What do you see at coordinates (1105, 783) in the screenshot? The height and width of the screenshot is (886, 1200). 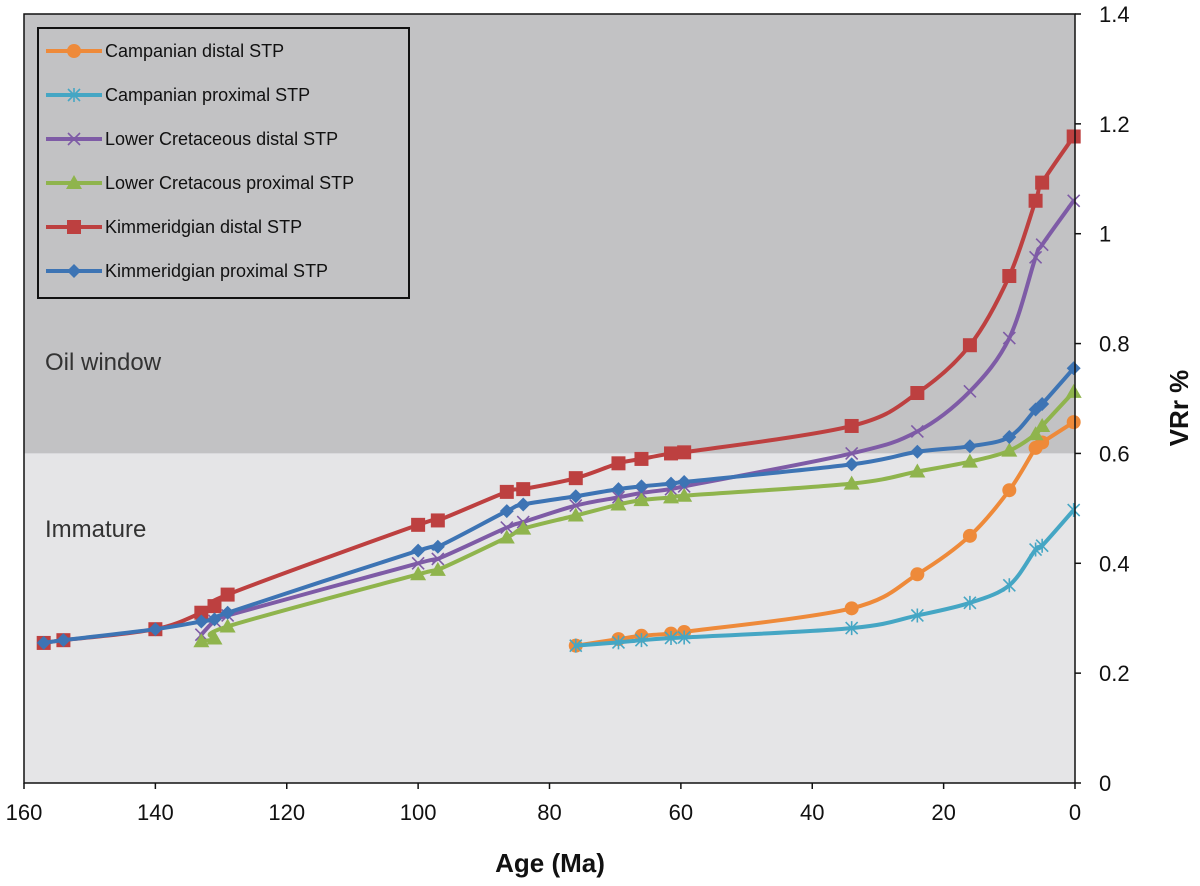 I see `y-tick-label: 0` at bounding box center [1105, 783].